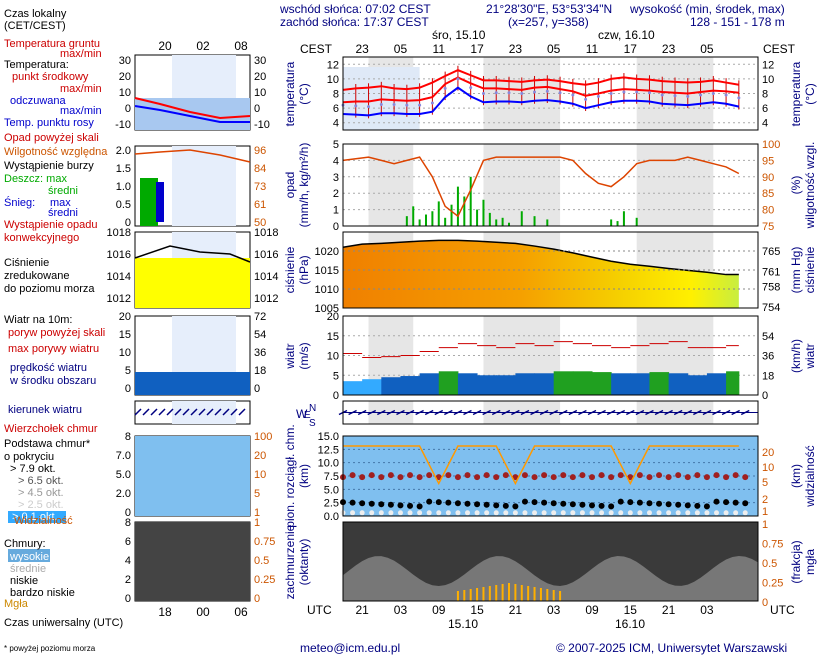  Describe the element at coordinates (33, 469) in the screenshot. I see `legend-text: > 7.9 okt.` at that location.